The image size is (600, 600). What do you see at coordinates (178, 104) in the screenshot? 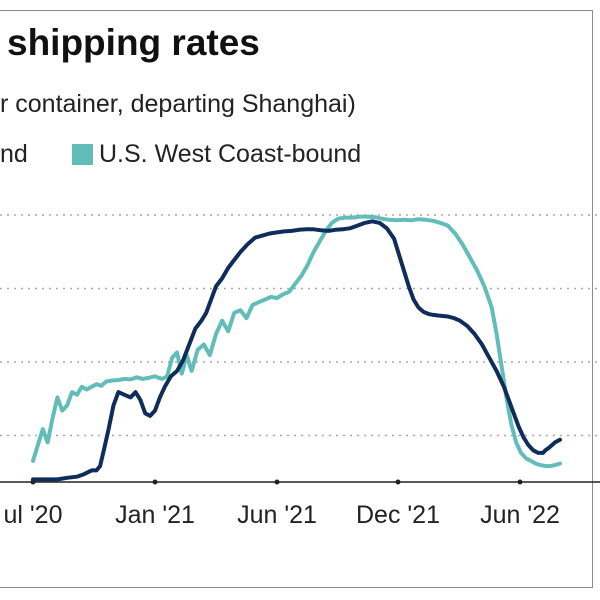
I see `chart-subtitle: r container, departing Shanghai)` at bounding box center [178, 104].